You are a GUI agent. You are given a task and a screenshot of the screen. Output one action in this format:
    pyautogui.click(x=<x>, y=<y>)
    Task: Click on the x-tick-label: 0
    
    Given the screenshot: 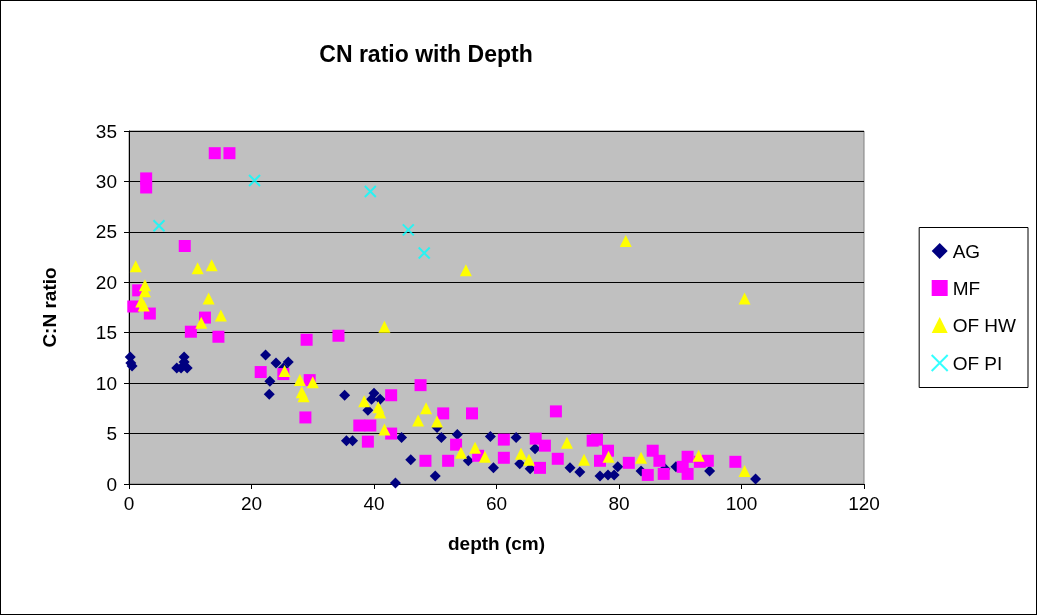 What is the action you would take?
    pyautogui.click(x=129, y=503)
    